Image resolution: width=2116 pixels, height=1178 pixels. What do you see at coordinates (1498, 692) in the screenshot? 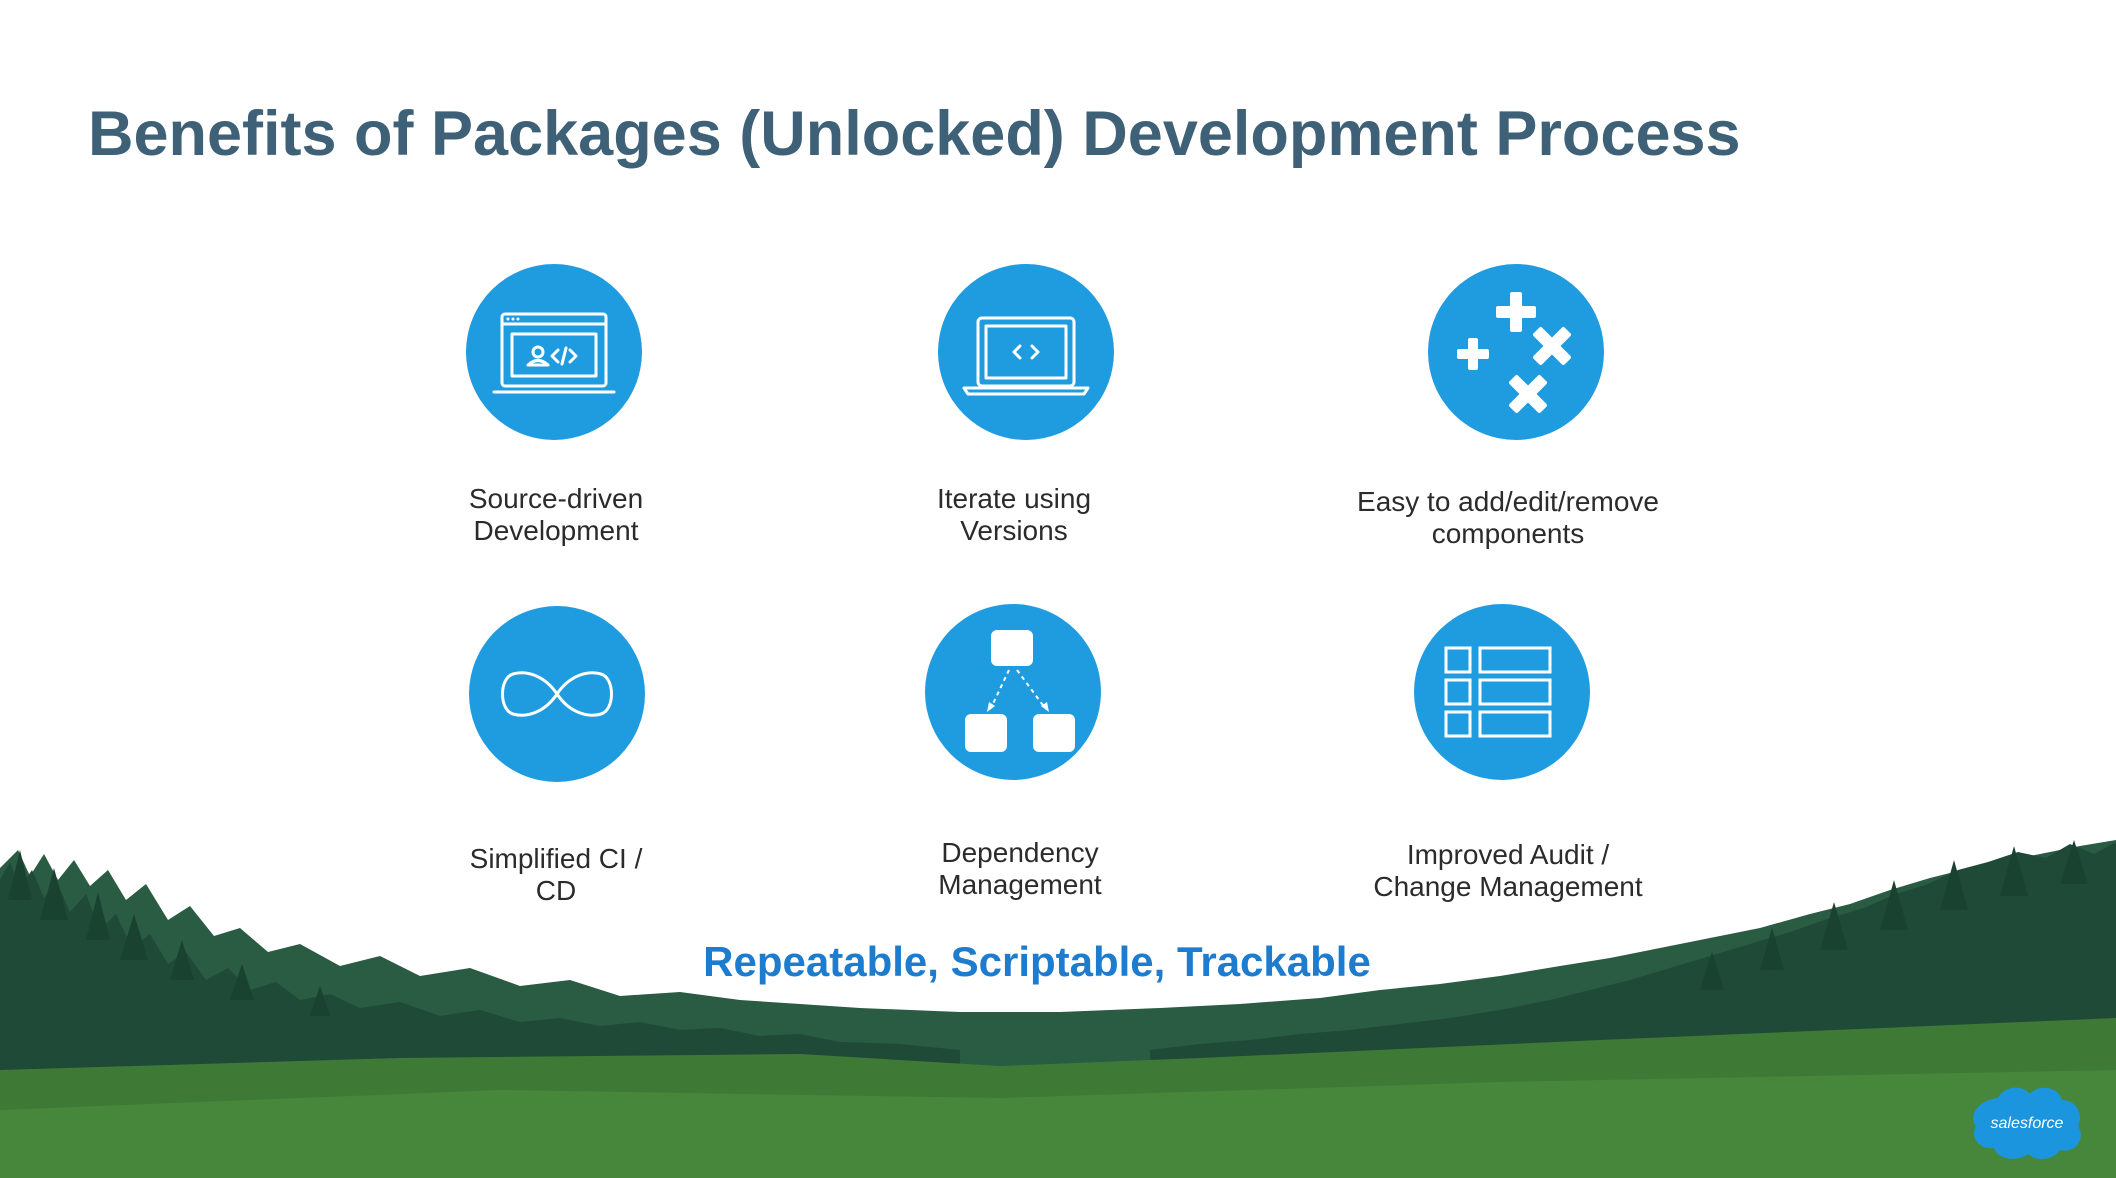
I see `list-icon` at bounding box center [1498, 692].